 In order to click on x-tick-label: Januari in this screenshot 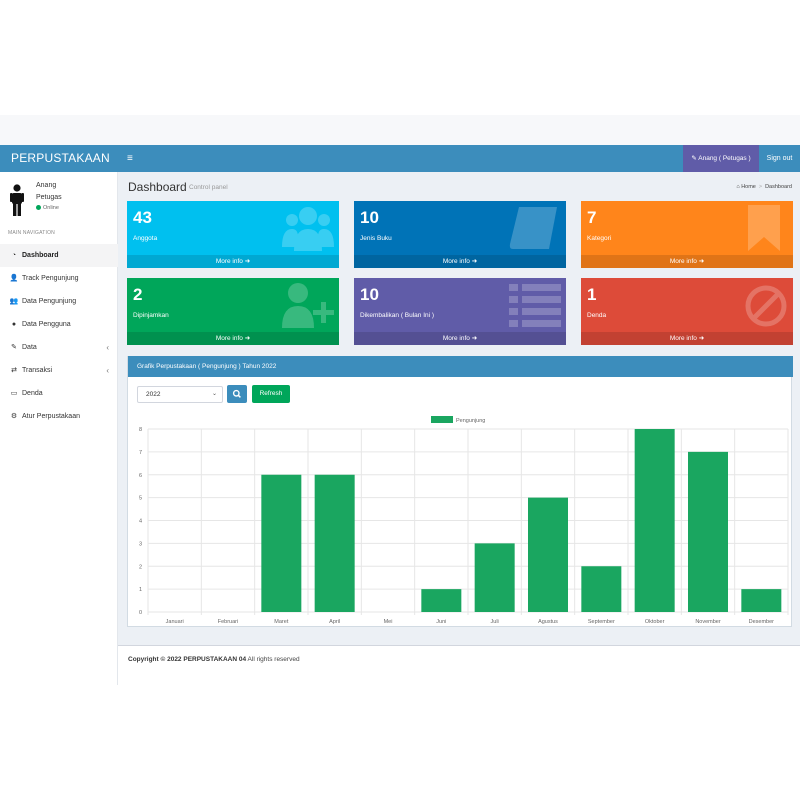, I will do `click(175, 622)`.